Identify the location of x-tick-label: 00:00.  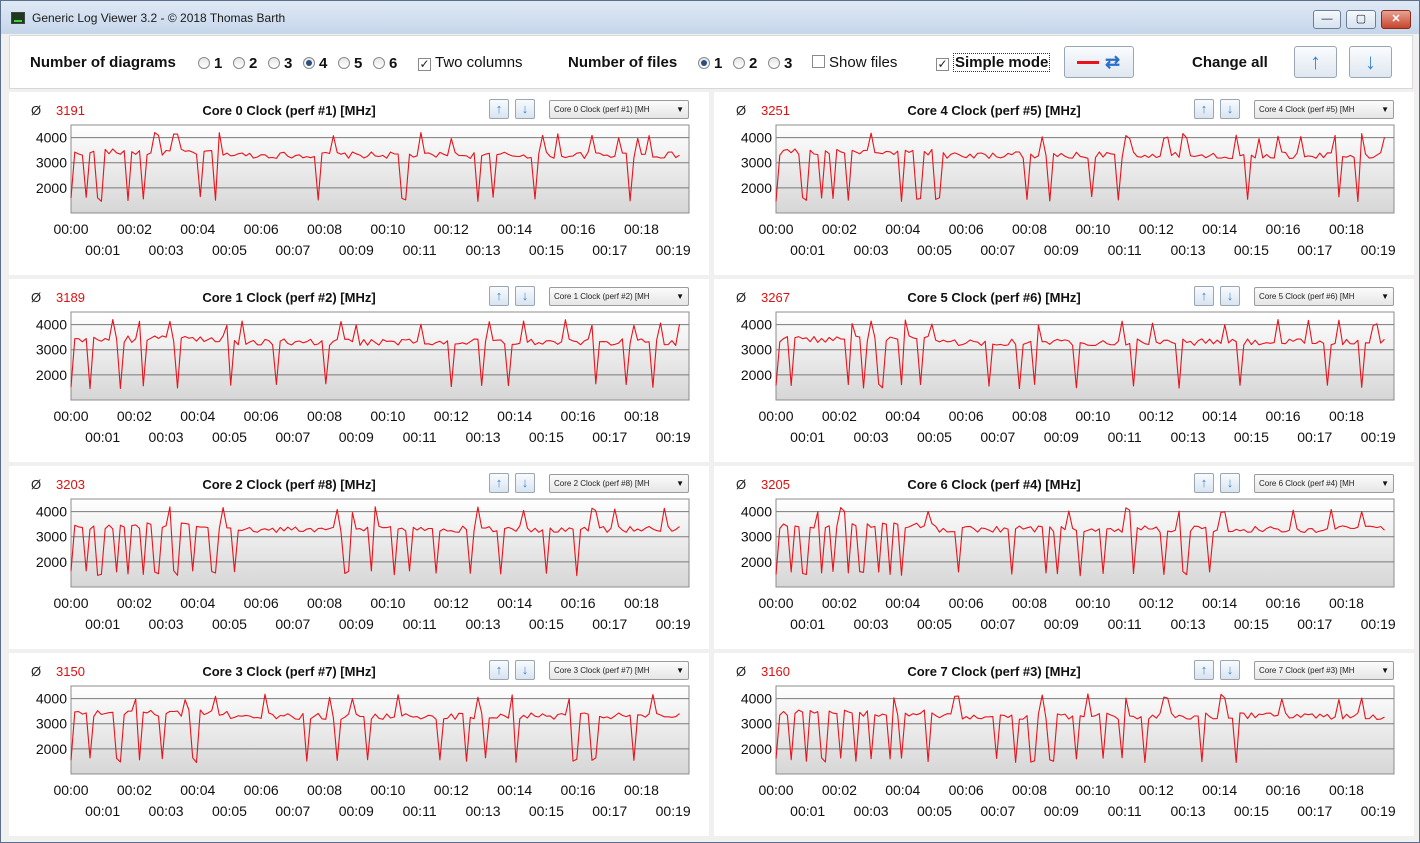
(70, 416).